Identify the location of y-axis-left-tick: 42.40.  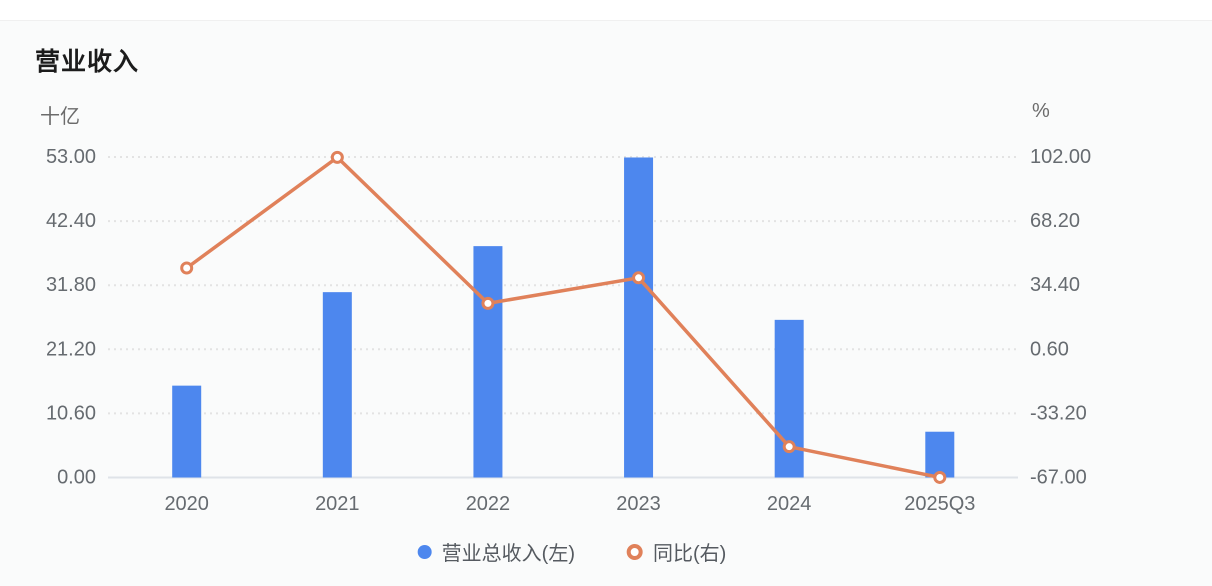
(71, 221).